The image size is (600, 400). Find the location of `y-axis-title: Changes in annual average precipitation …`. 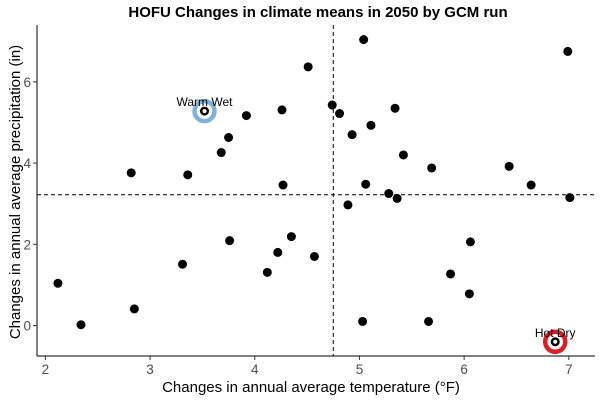

y-axis-title: Changes in annual average precipitation … is located at coordinates (15, 192).